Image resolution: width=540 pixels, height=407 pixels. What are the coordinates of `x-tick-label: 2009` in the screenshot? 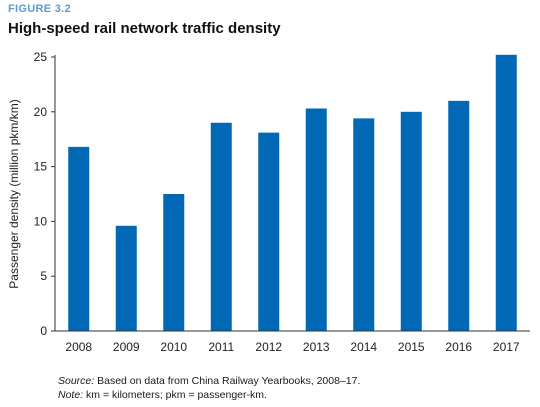 It's located at (126, 347).